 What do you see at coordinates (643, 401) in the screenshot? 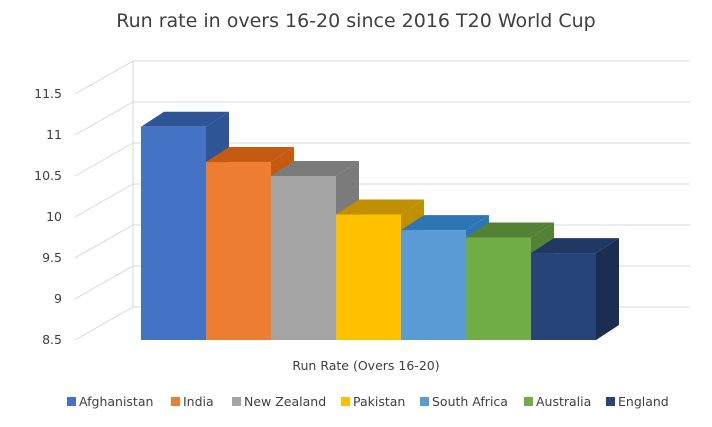
I see `legend-label: England` at bounding box center [643, 401].